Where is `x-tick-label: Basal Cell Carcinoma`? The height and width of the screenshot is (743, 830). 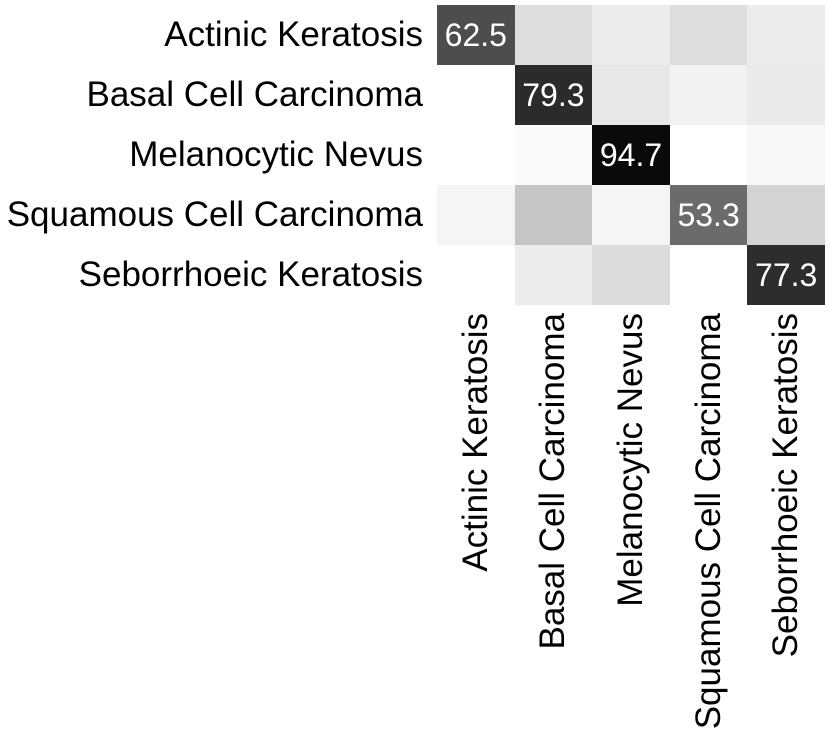
x-tick-label: Basal Cell Carcinoma is located at coordinates (553, 481).